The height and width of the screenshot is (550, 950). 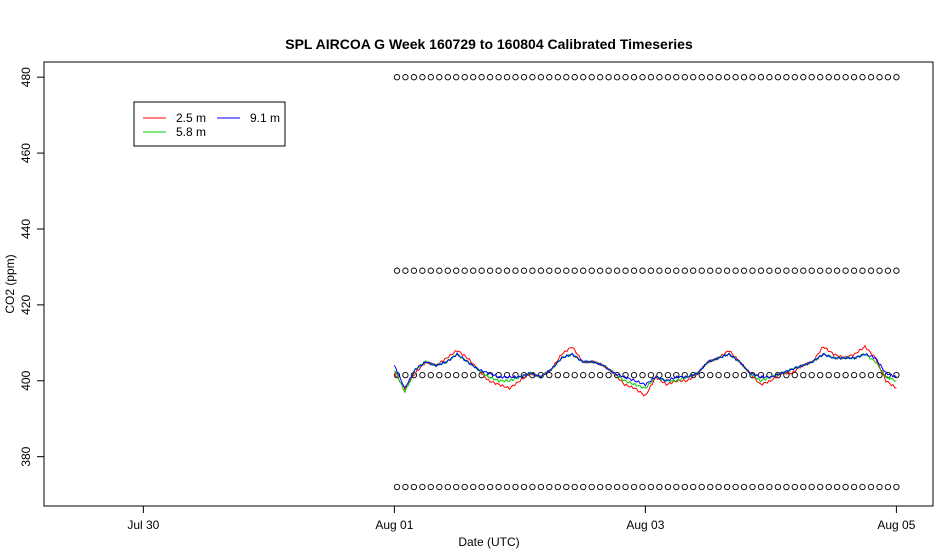 What do you see at coordinates (209, 124) in the screenshot?
I see `legend-box` at bounding box center [209, 124].